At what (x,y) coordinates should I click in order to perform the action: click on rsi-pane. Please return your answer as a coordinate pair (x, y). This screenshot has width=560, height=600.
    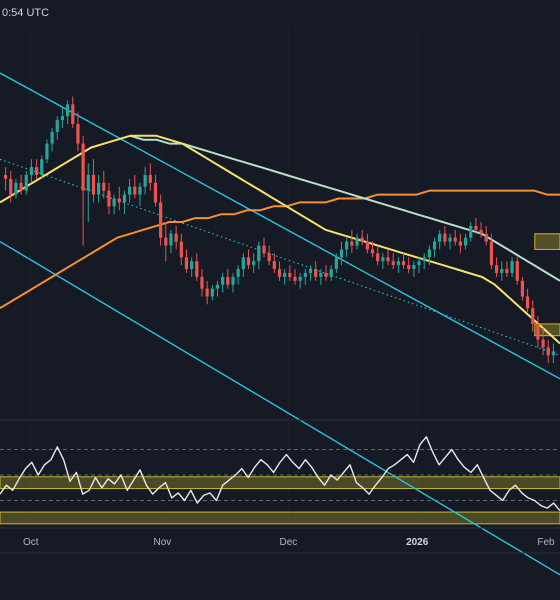
    Looking at the image, I should click on (280, 474).